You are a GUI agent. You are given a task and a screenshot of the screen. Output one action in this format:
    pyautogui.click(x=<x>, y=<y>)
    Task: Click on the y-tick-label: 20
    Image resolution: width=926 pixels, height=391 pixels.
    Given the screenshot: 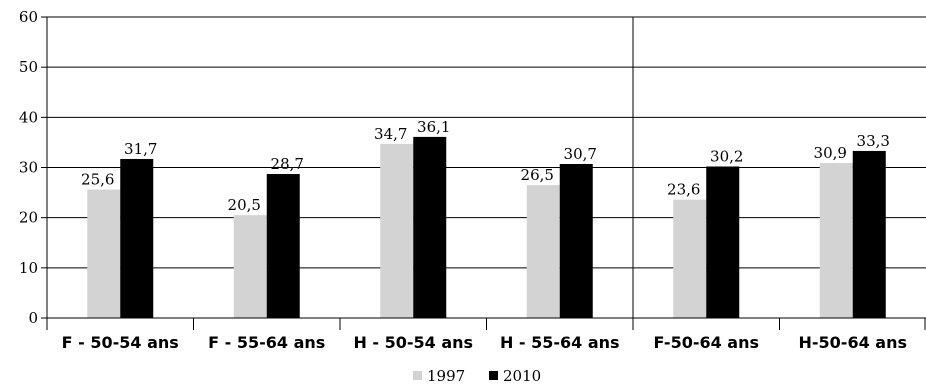 What is the action you would take?
    pyautogui.click(x=28, y=218)
    